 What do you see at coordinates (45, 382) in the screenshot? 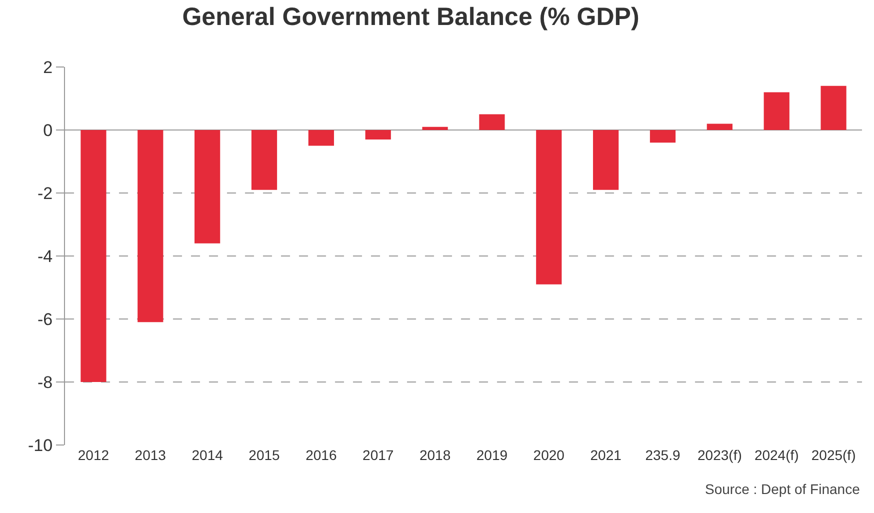
I see `y-tick-label: -8` at bounding box center [45, 382].